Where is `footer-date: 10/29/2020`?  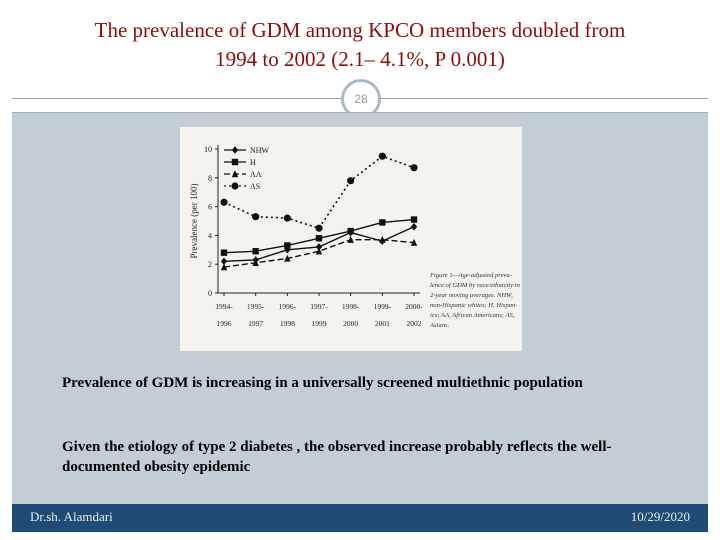
footer-date: 10/29/2020 is located at coordinates (660, 516).